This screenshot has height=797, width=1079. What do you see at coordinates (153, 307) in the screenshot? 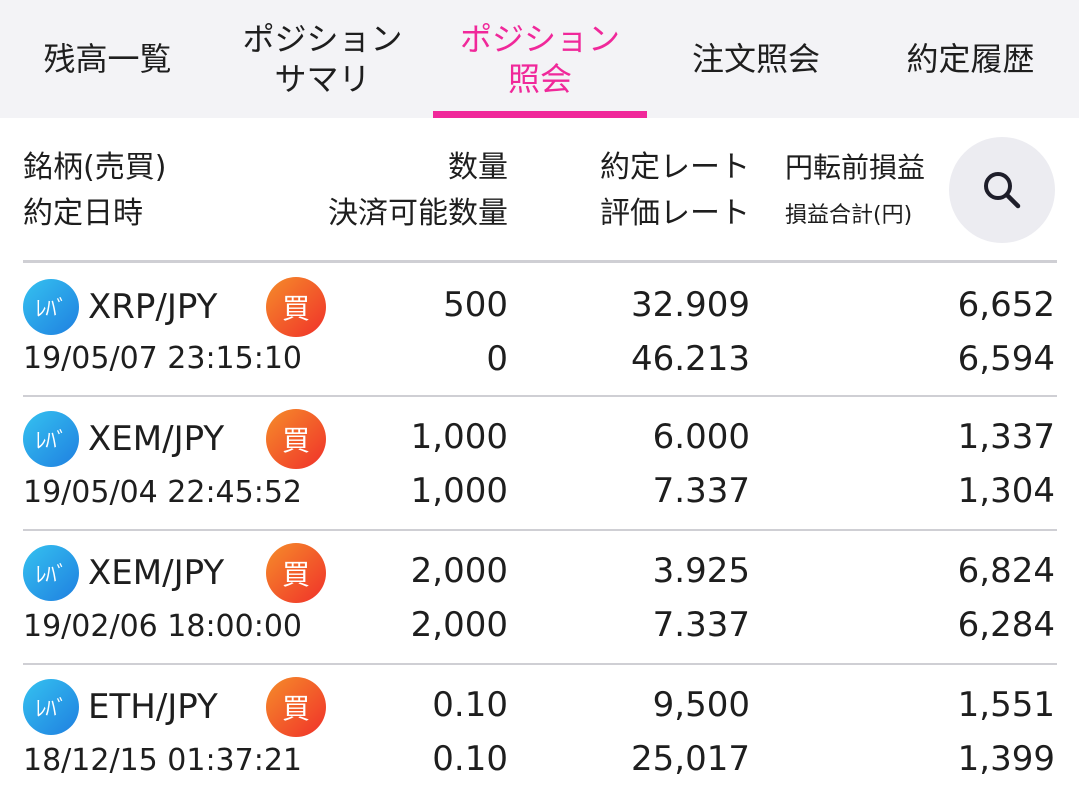
I see `pair-label: XRP/JPY` at bounding box center [153, 307].